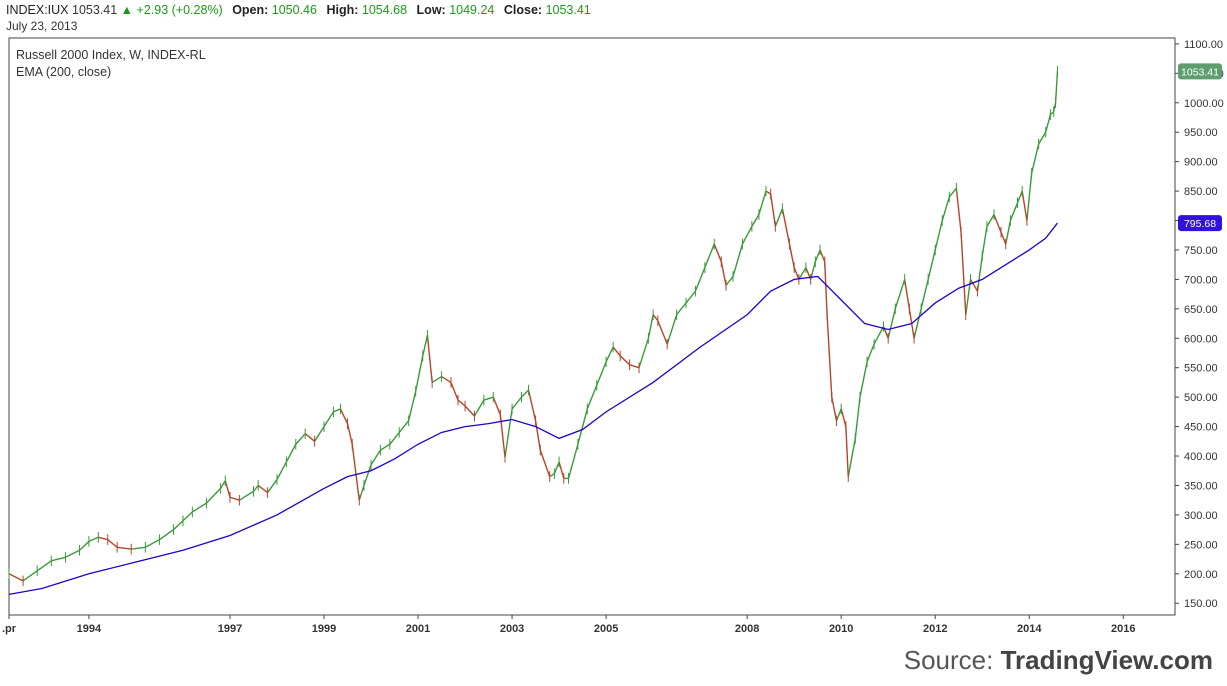  What do you see at coordinates (64, 72) in the screenshot?
I see `indicator-legend: EMA (200, close)` at bounding box center [64, 72].